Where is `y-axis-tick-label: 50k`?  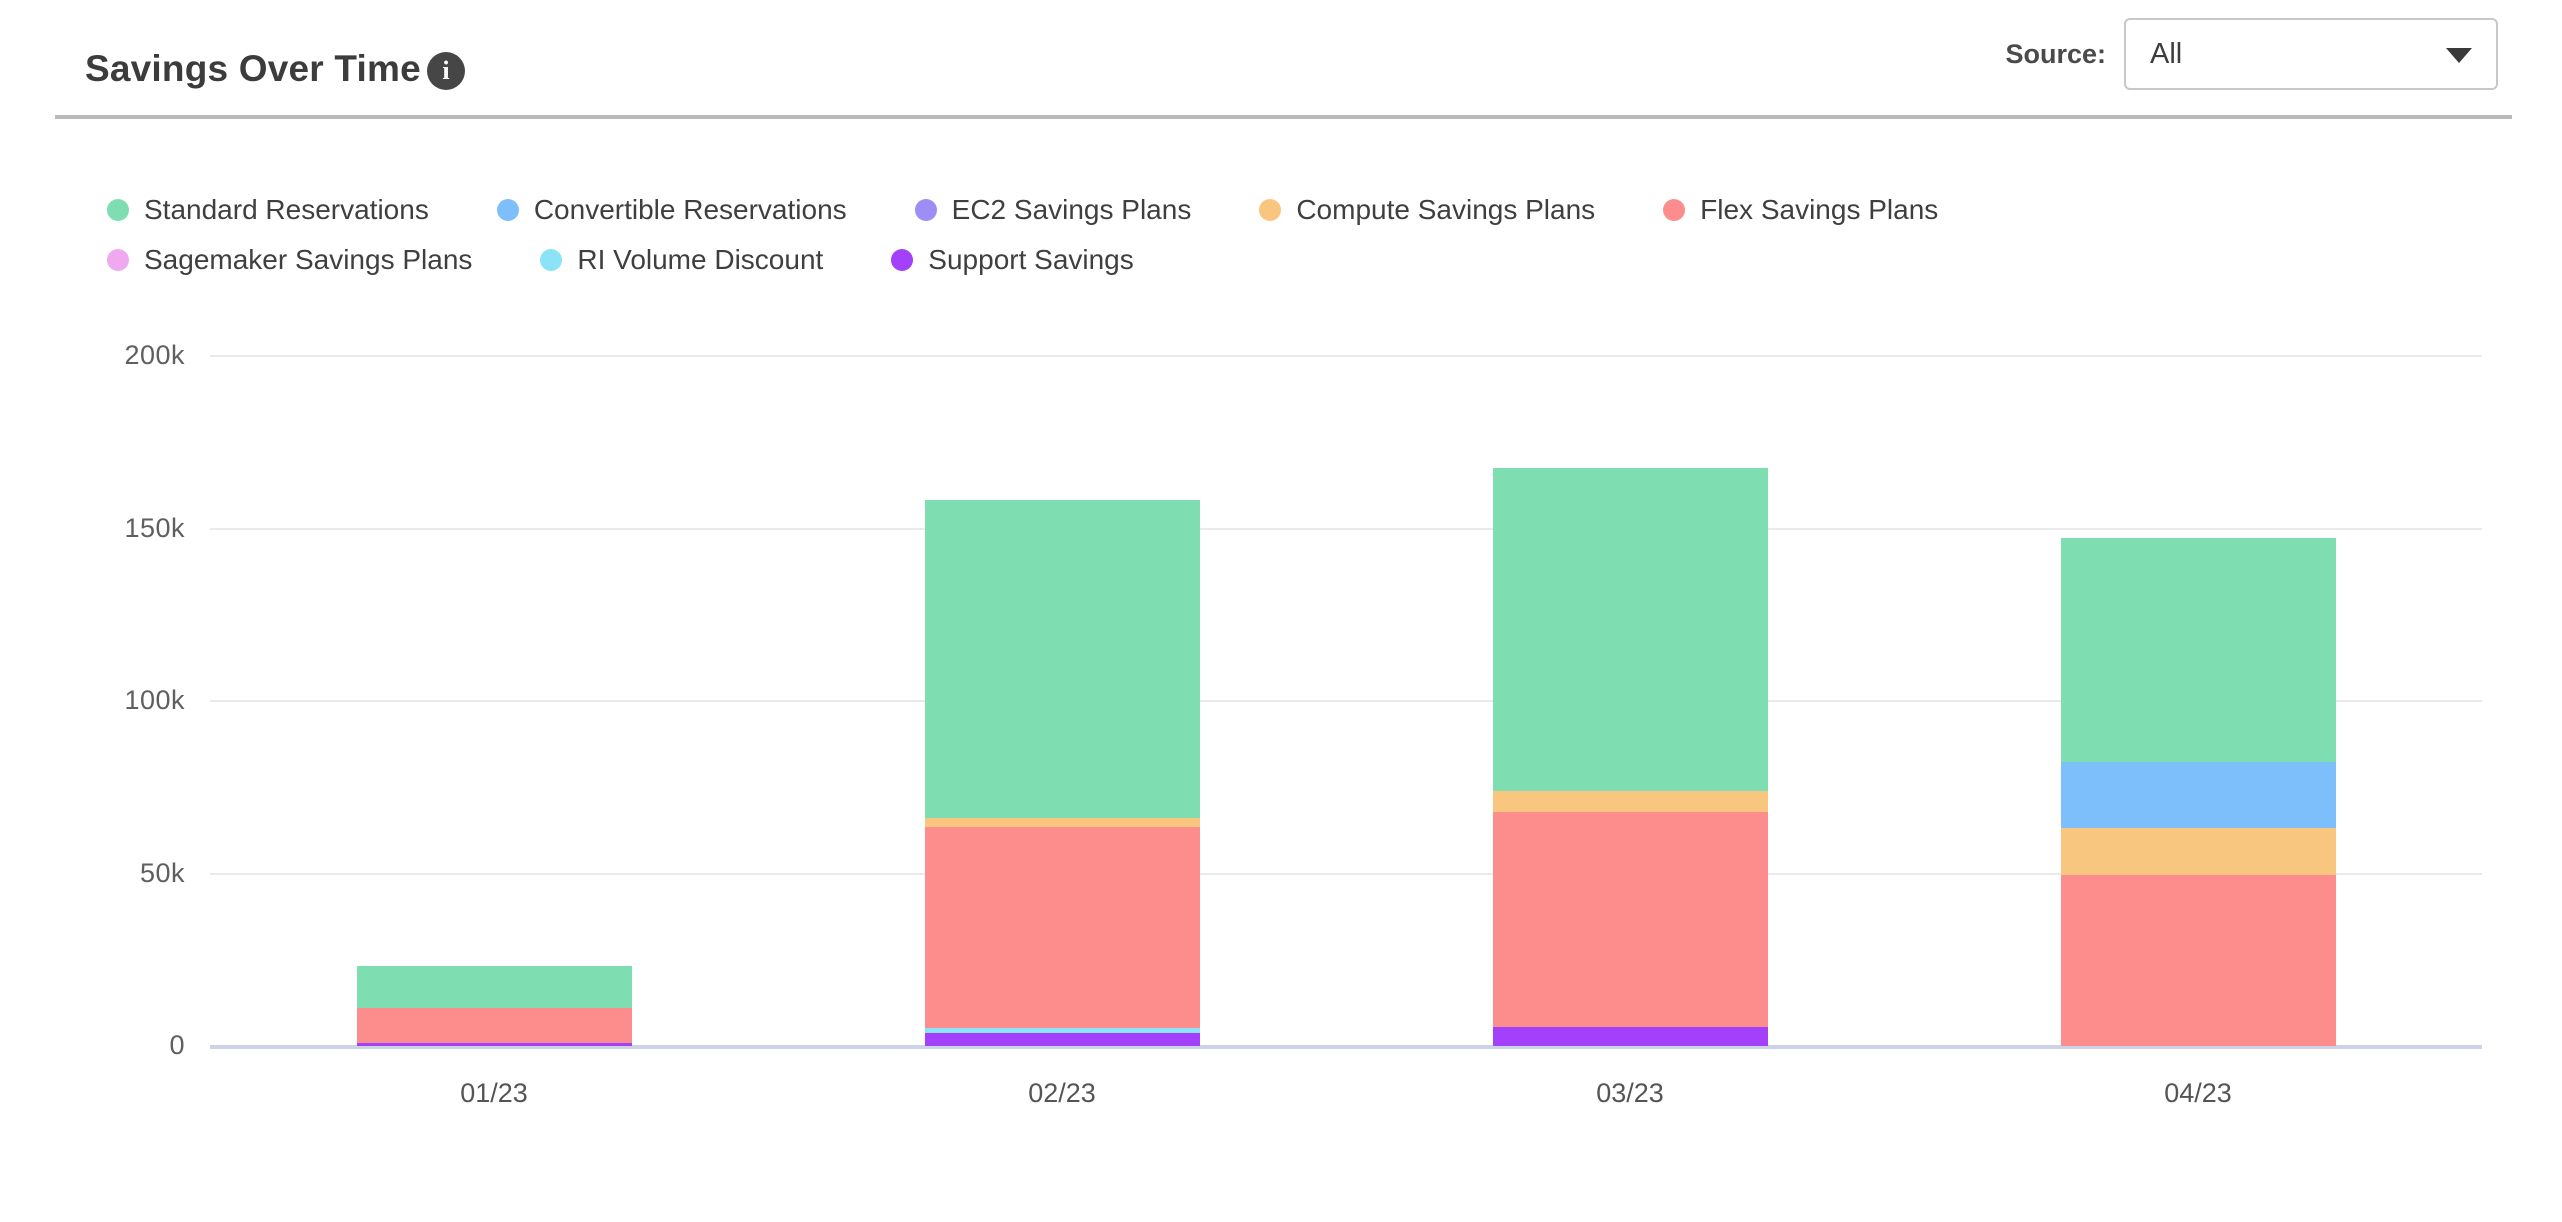 y-axis-tick-label: 50k is located at coordinates (162, 872).